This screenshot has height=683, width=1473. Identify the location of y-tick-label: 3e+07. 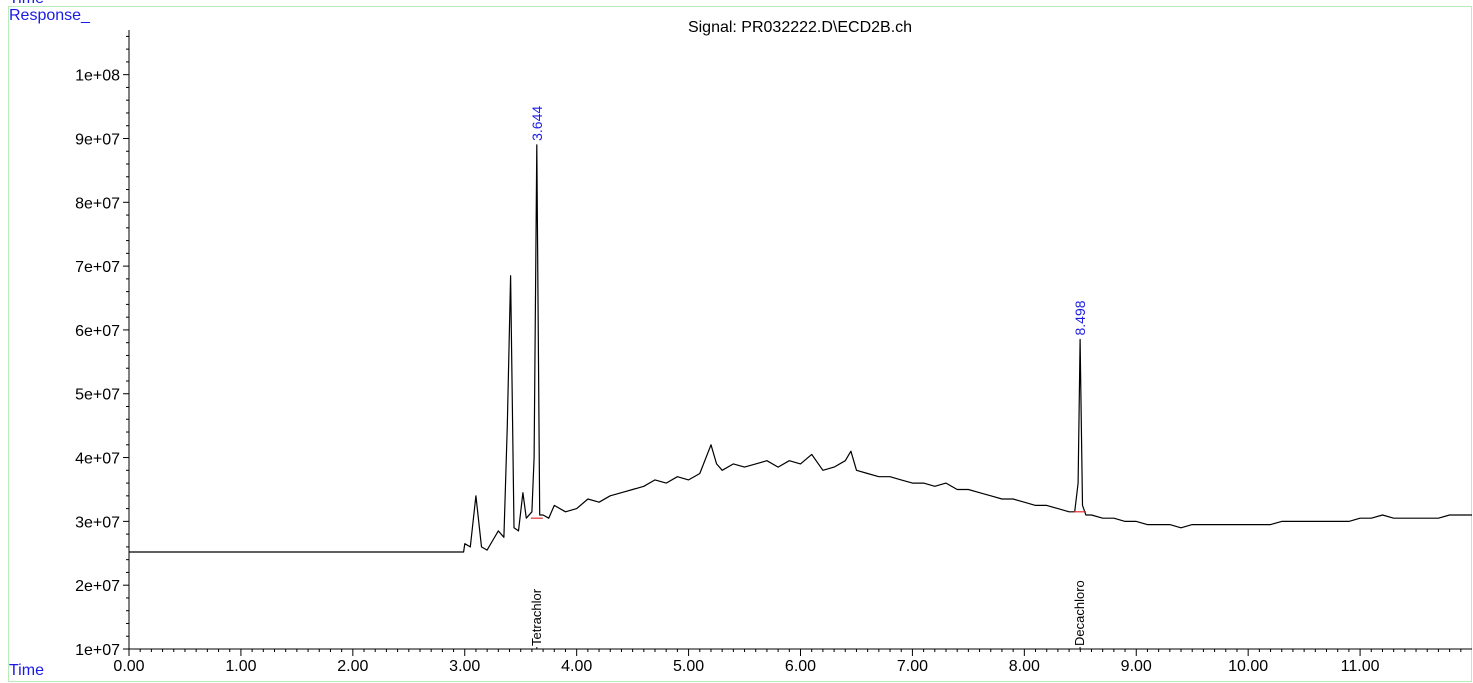
(97, 522).